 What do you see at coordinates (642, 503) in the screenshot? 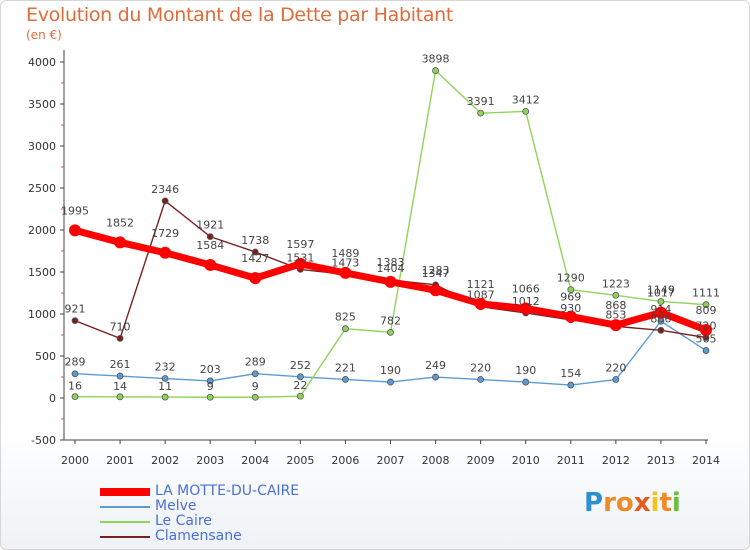
I see `logo-letter: x` at bounding box center [642, 503].